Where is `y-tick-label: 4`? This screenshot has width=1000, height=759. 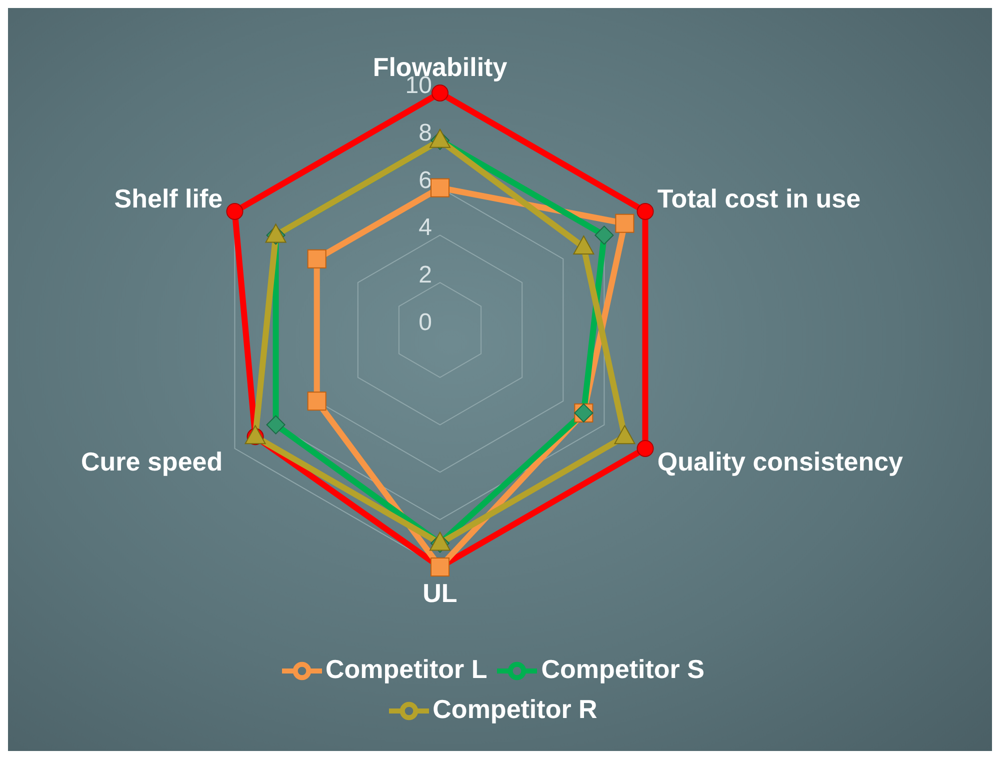 y-tick-label: 4 is located at coordinates (425, 228).